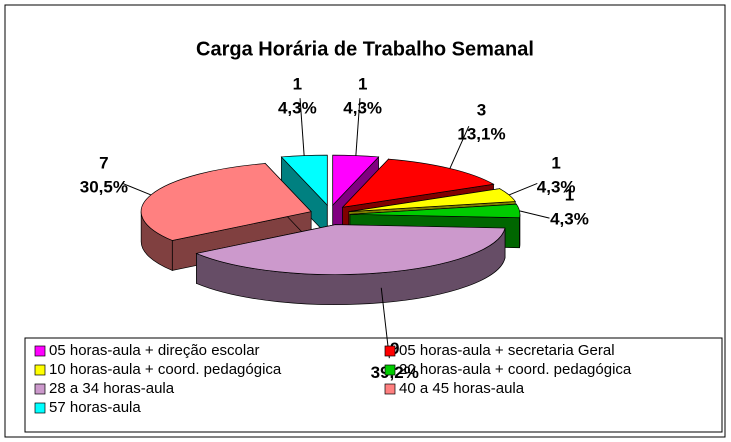 This screenshot has width=731, height=442. Describe the element at coordinates (481, 133) in the screenshot. I see `percent-label: 13,1%` at that location.